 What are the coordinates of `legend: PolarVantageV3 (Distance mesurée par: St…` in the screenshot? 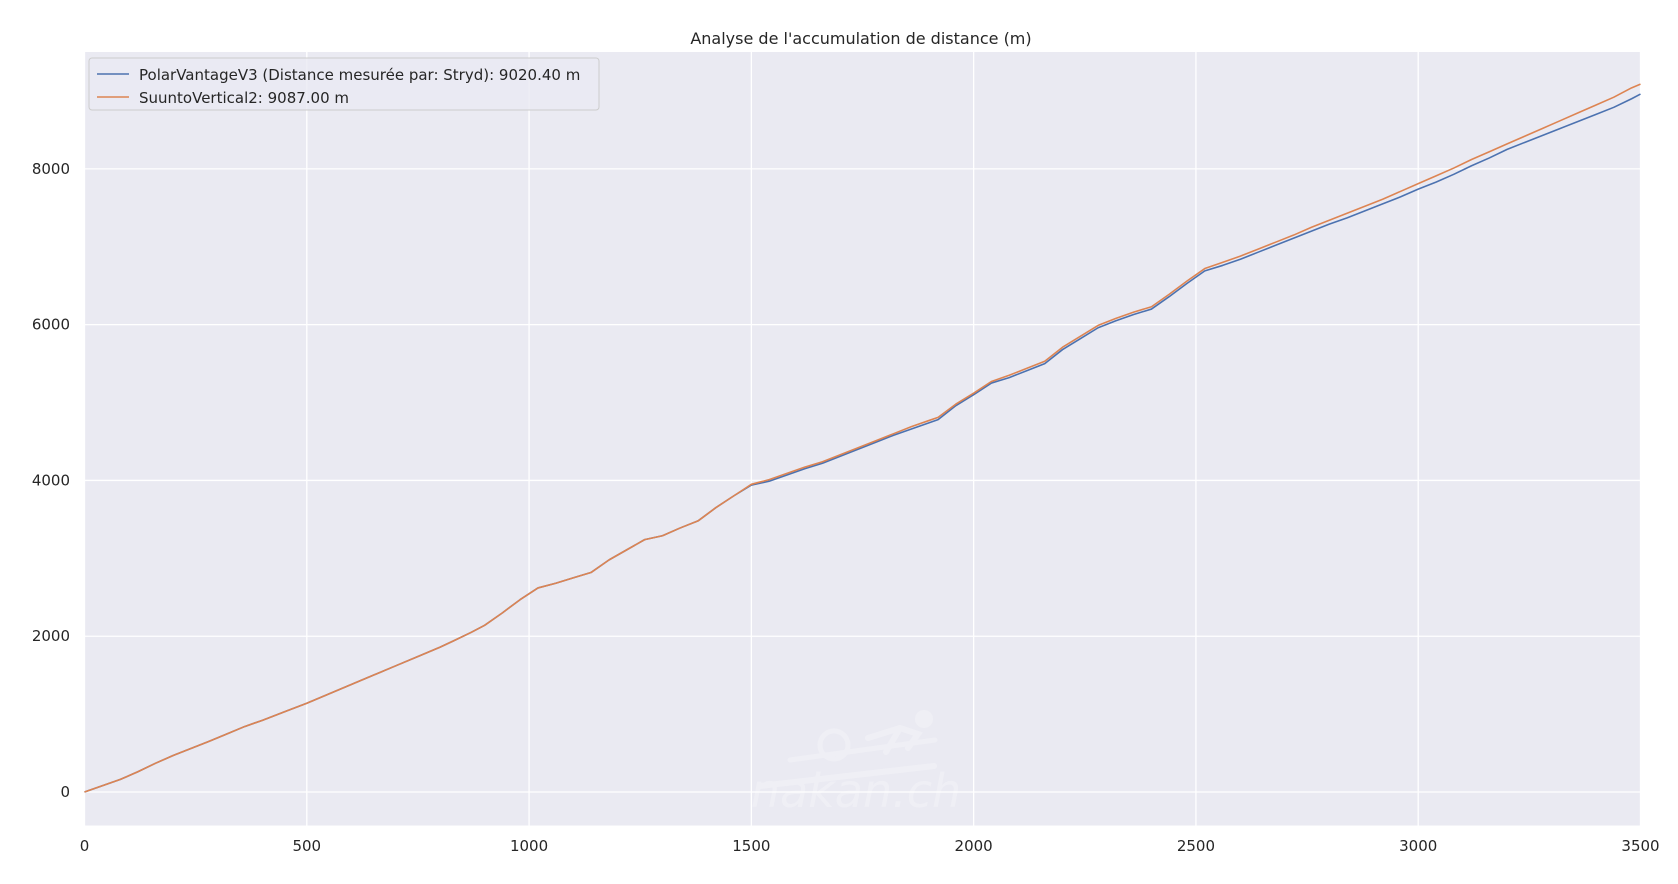 It's located at (344, 84).